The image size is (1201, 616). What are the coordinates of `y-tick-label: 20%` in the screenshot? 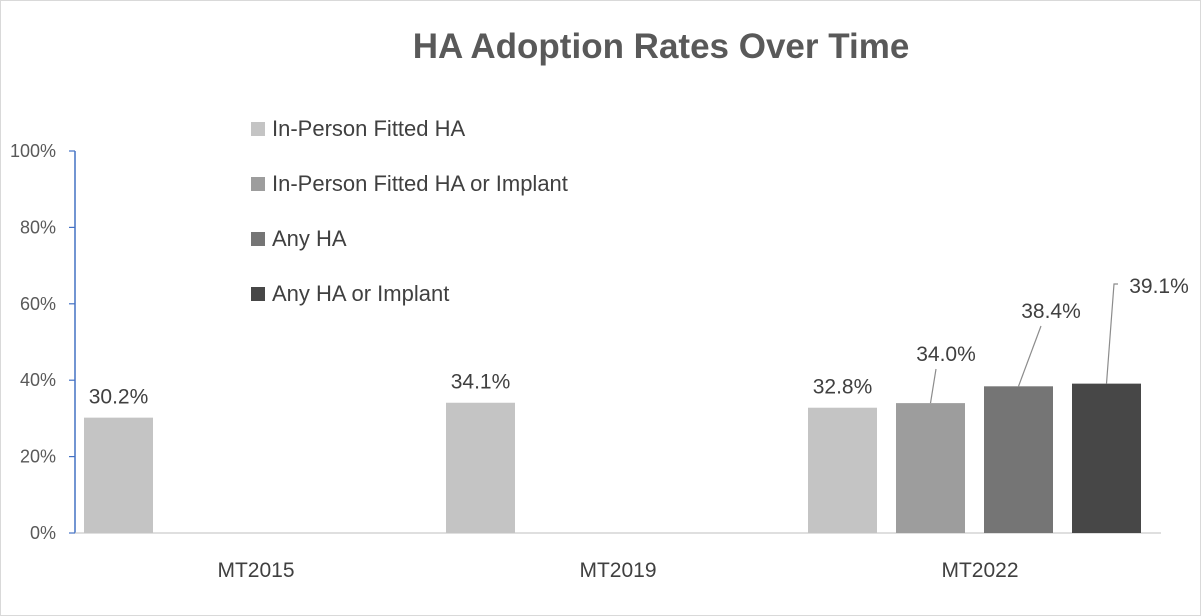 It's located at (38, 457).